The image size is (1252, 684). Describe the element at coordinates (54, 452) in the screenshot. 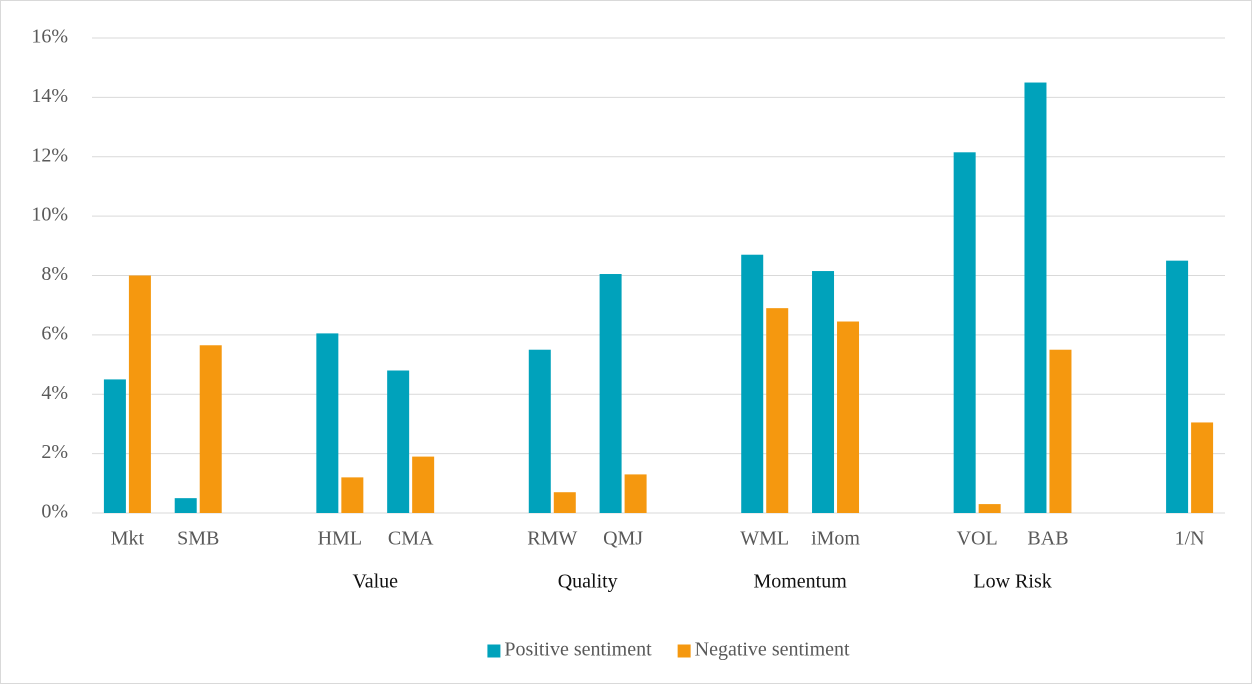

I see `y-tick-label: 2%` at that location.